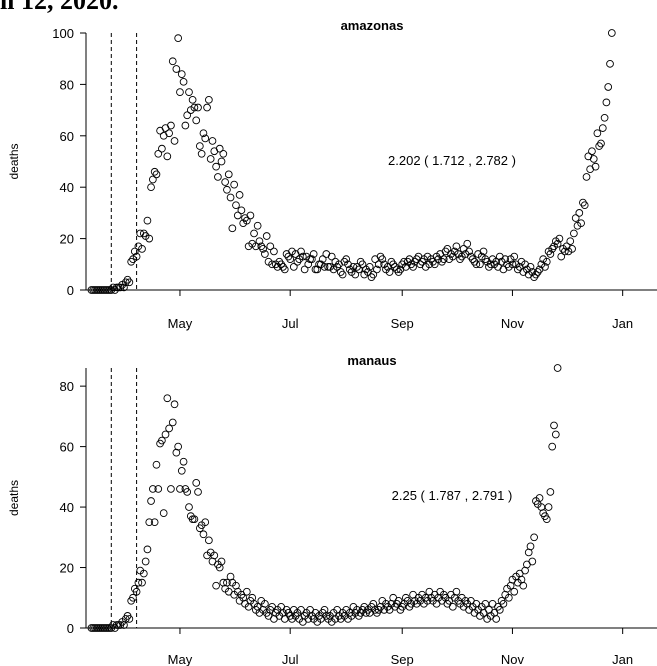  What do you see at coordinates (371, 360) in the screenshot?
I see `chart-title: manaus` at bounding box center [371, 360].